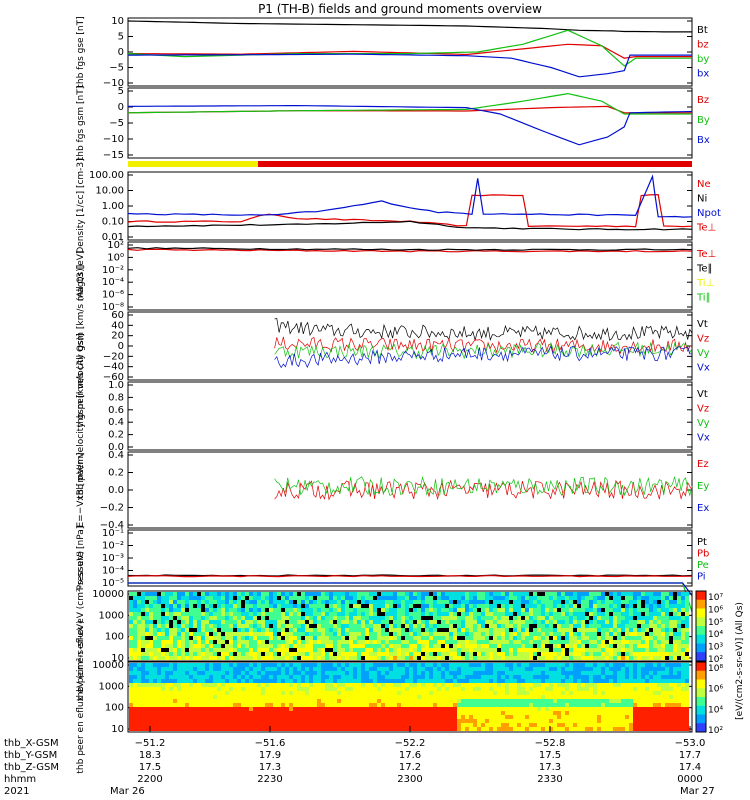 This screenshot has height=800, width=750. Describe the element at coordinates (116, 410) in the screenshot. I see `y-tick-label: 0.6` at that location.